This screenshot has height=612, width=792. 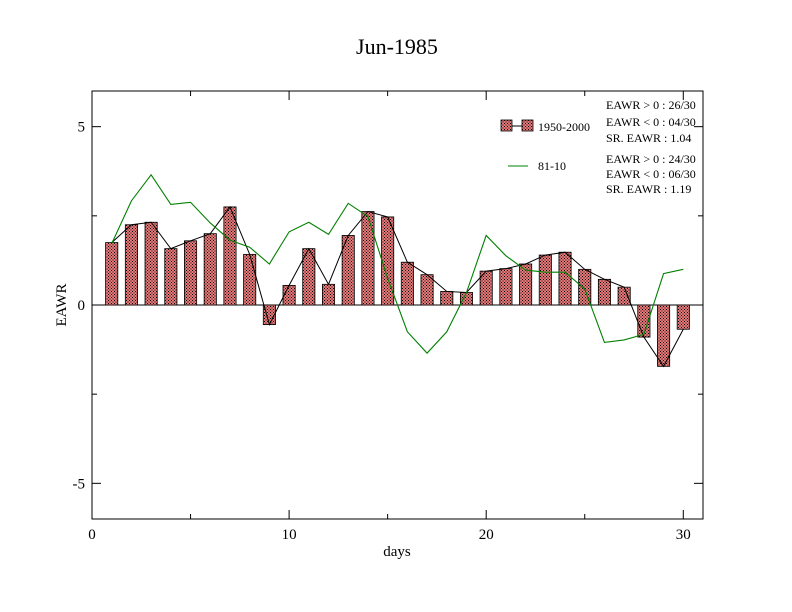 I want to click on x-tick-label: 0, so click(x=92, y=535).